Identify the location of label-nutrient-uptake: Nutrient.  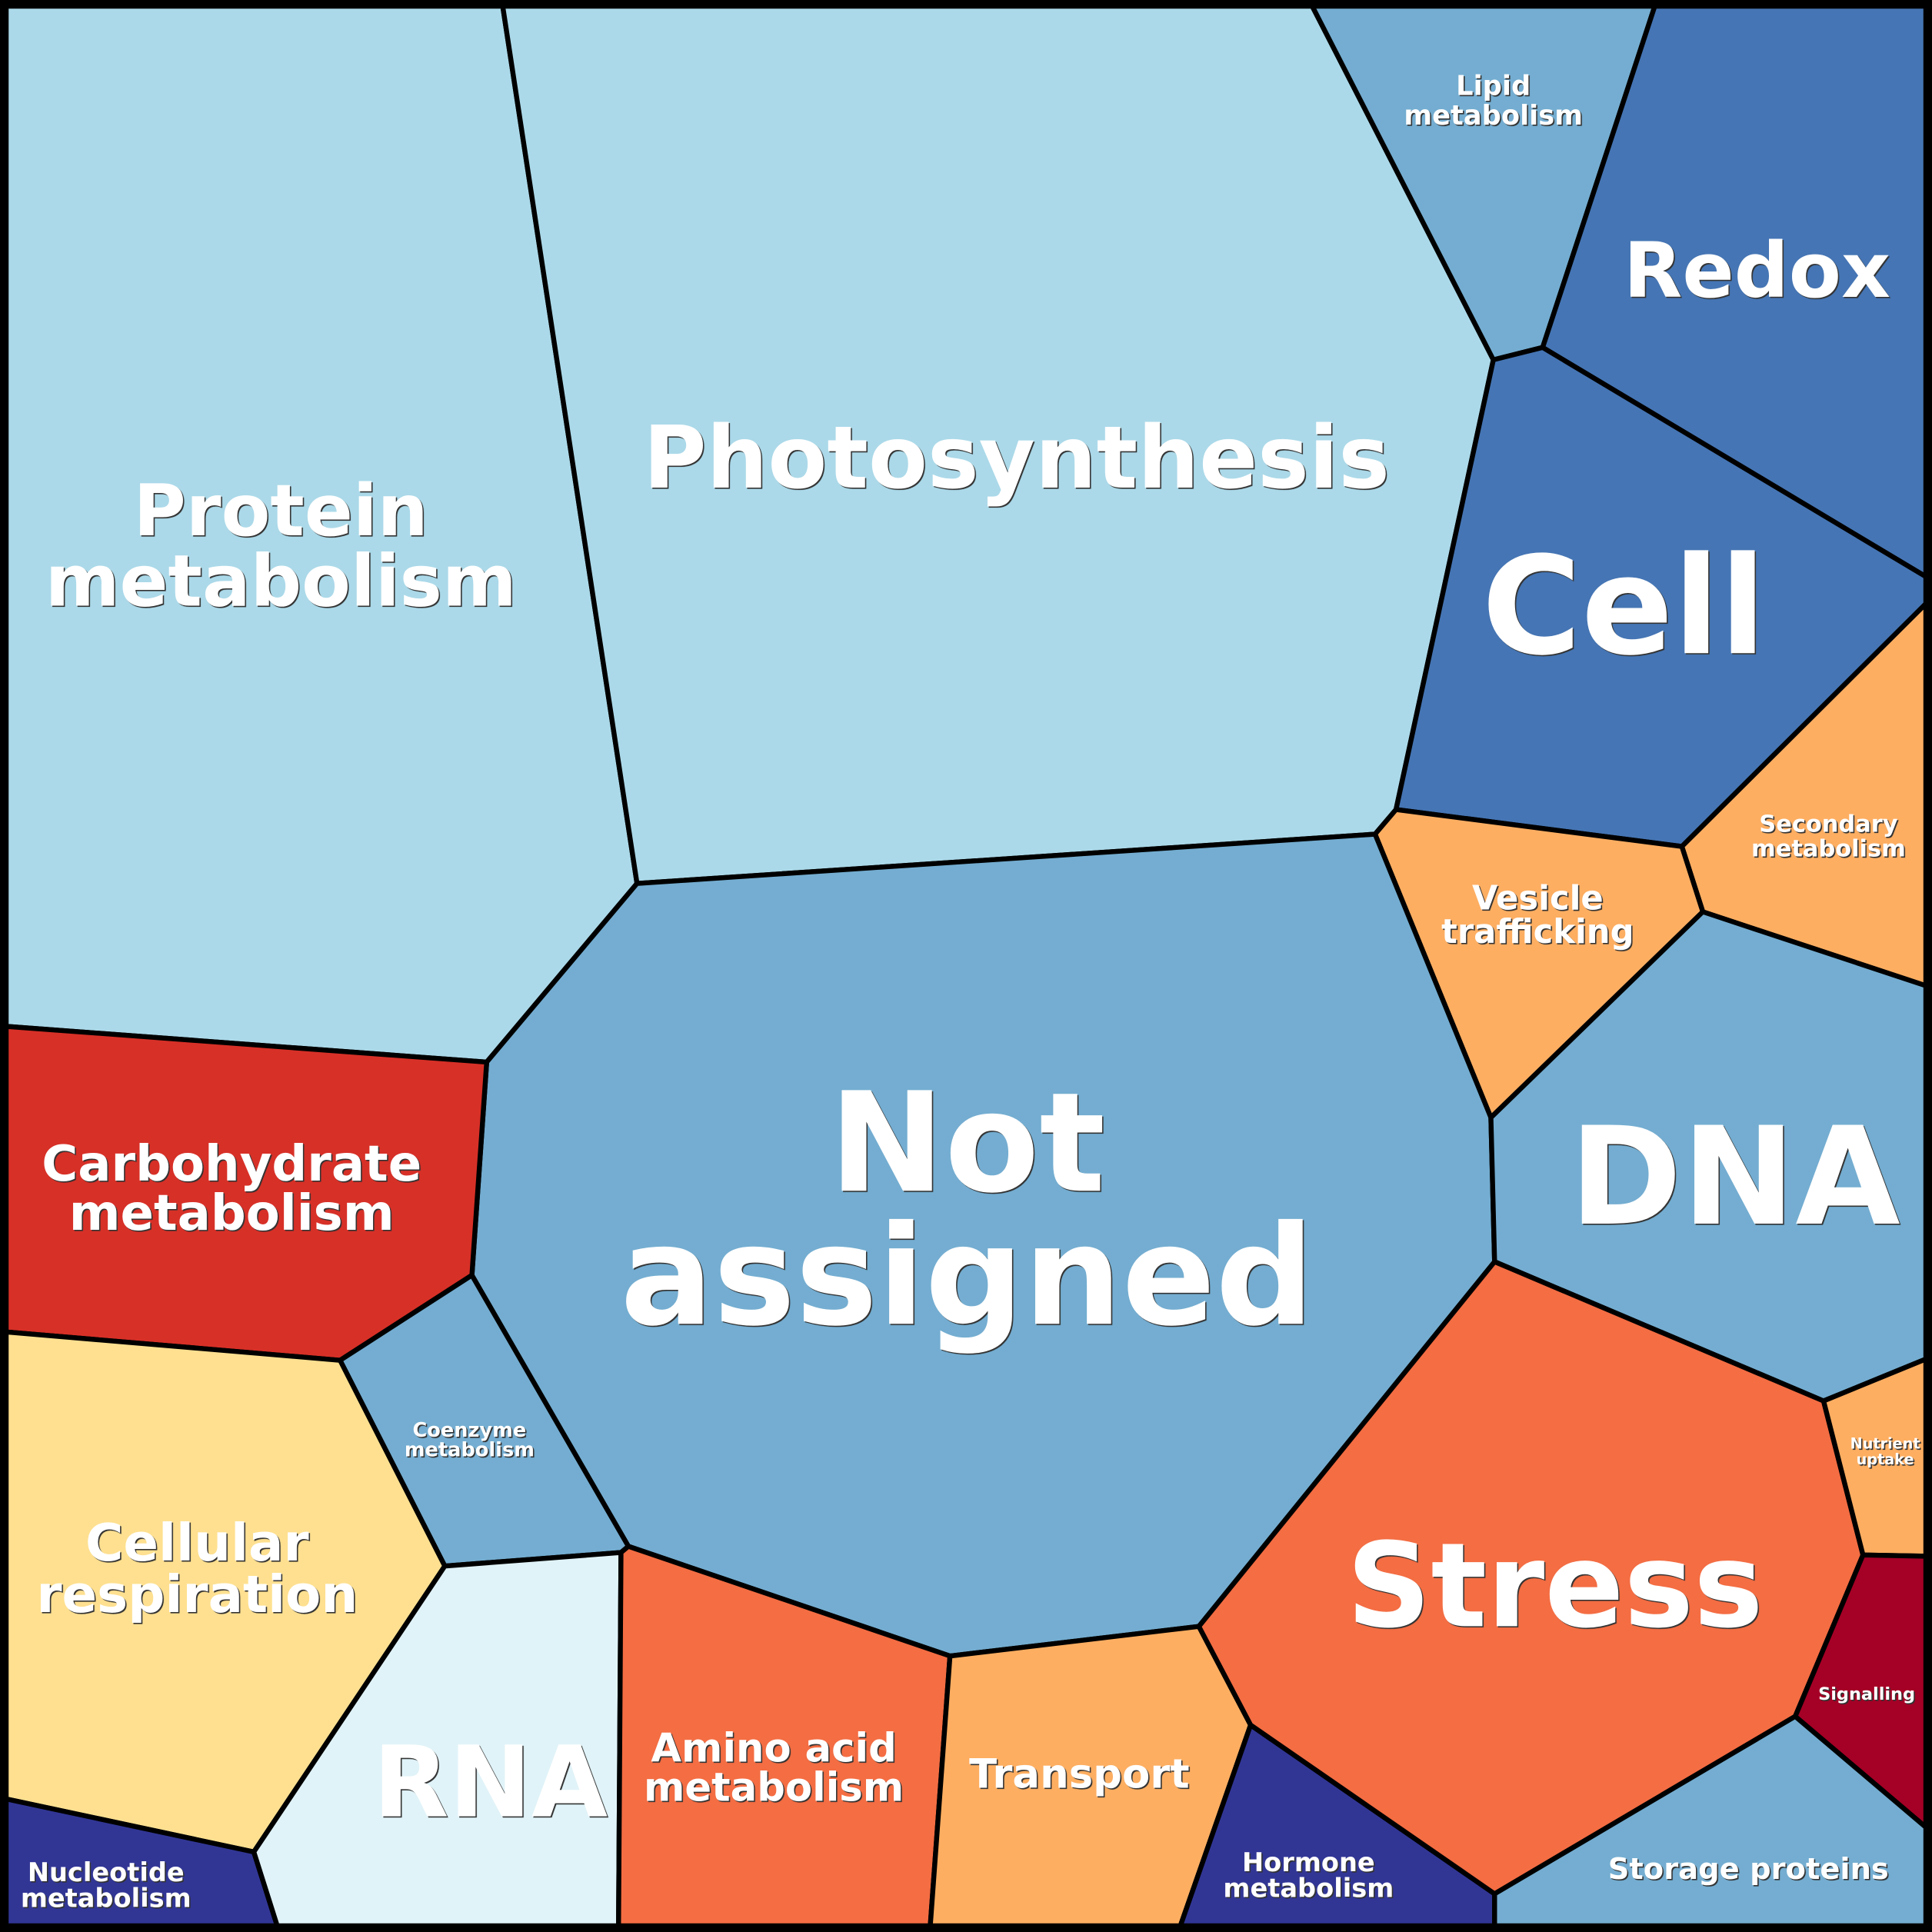
(1885, 1443).